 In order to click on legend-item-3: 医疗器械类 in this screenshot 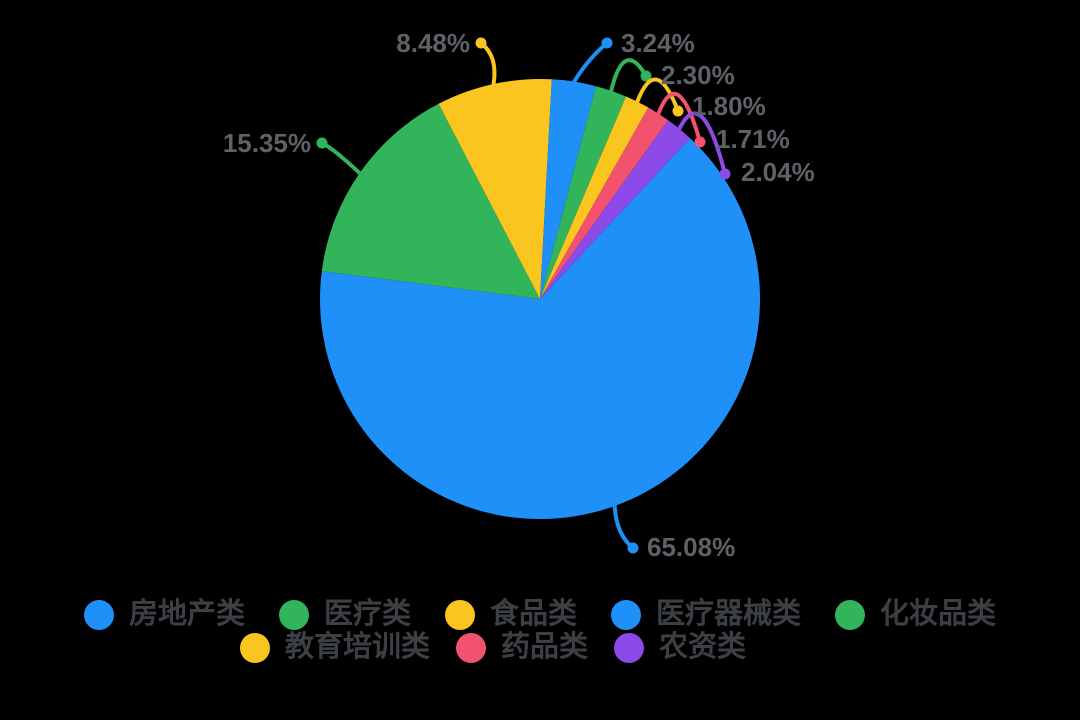, I will do `click(706, 614)`.